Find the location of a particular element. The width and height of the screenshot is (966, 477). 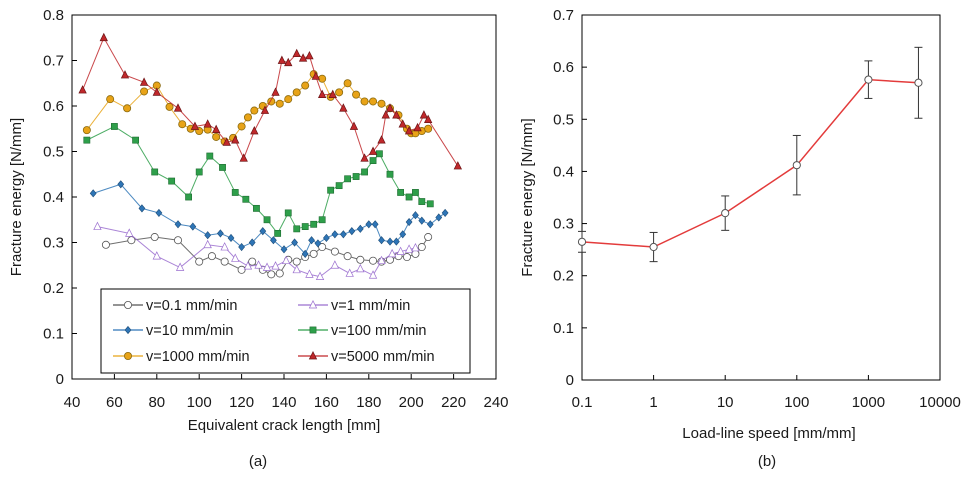

x-tick-label-b: 10000 is located at coordinates (940, 402).